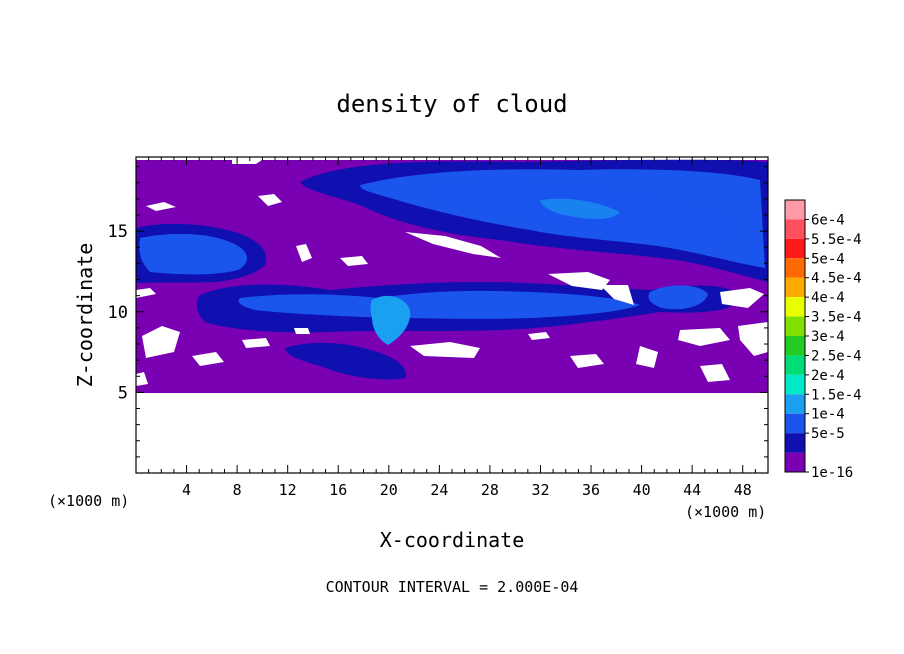 This screenshot has width=904, height=654. What do you see at coordinates (836, 279) in the screenshot?
I see `colorbar-label: 4.5e-4` at bounding box center [836, 279].